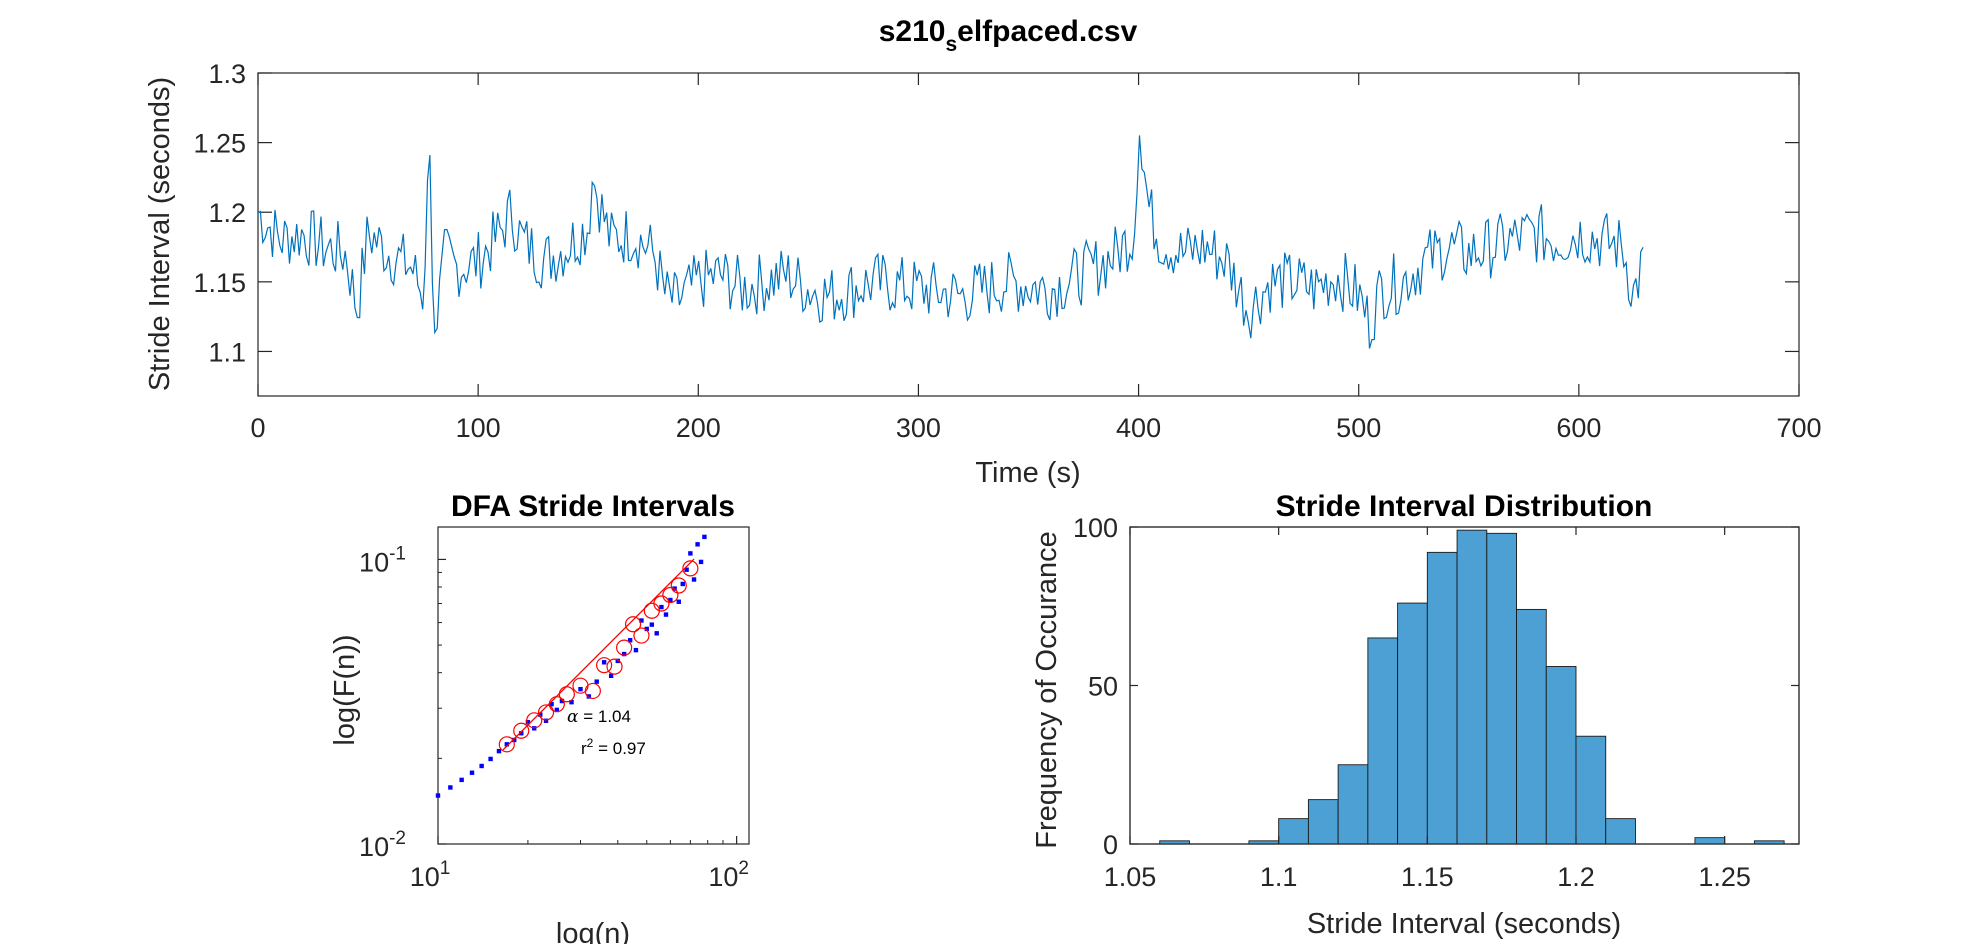  I want to click on dfa-points, so click(571, 666).